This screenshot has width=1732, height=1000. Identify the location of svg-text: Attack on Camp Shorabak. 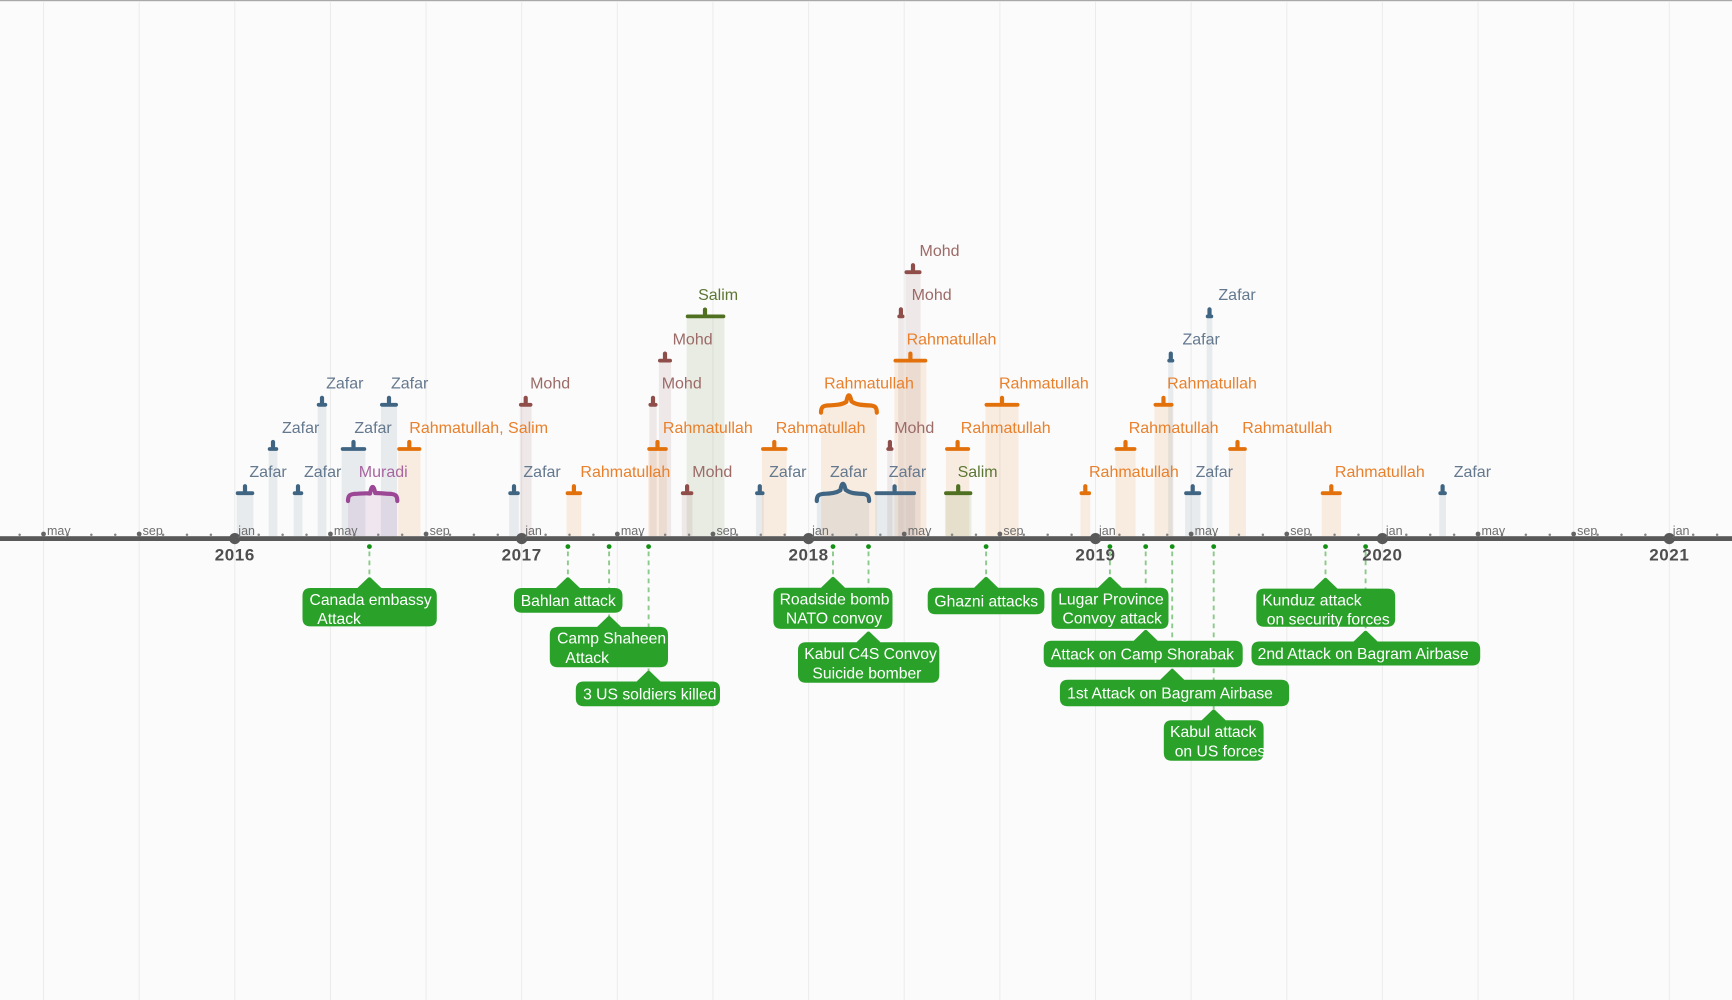
(1142, 654).